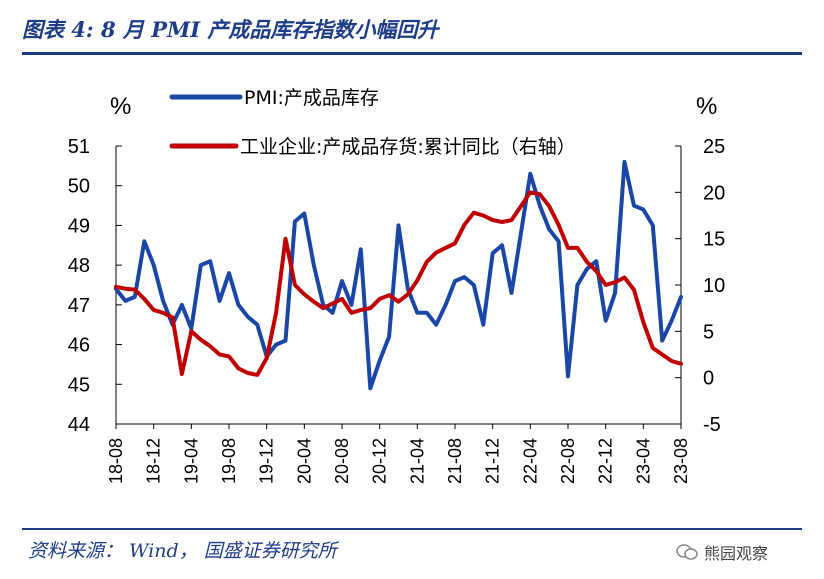  Describe the element at coordinates (79, 425) in the screenshot. I see `left-tick-label: 44` at that location.